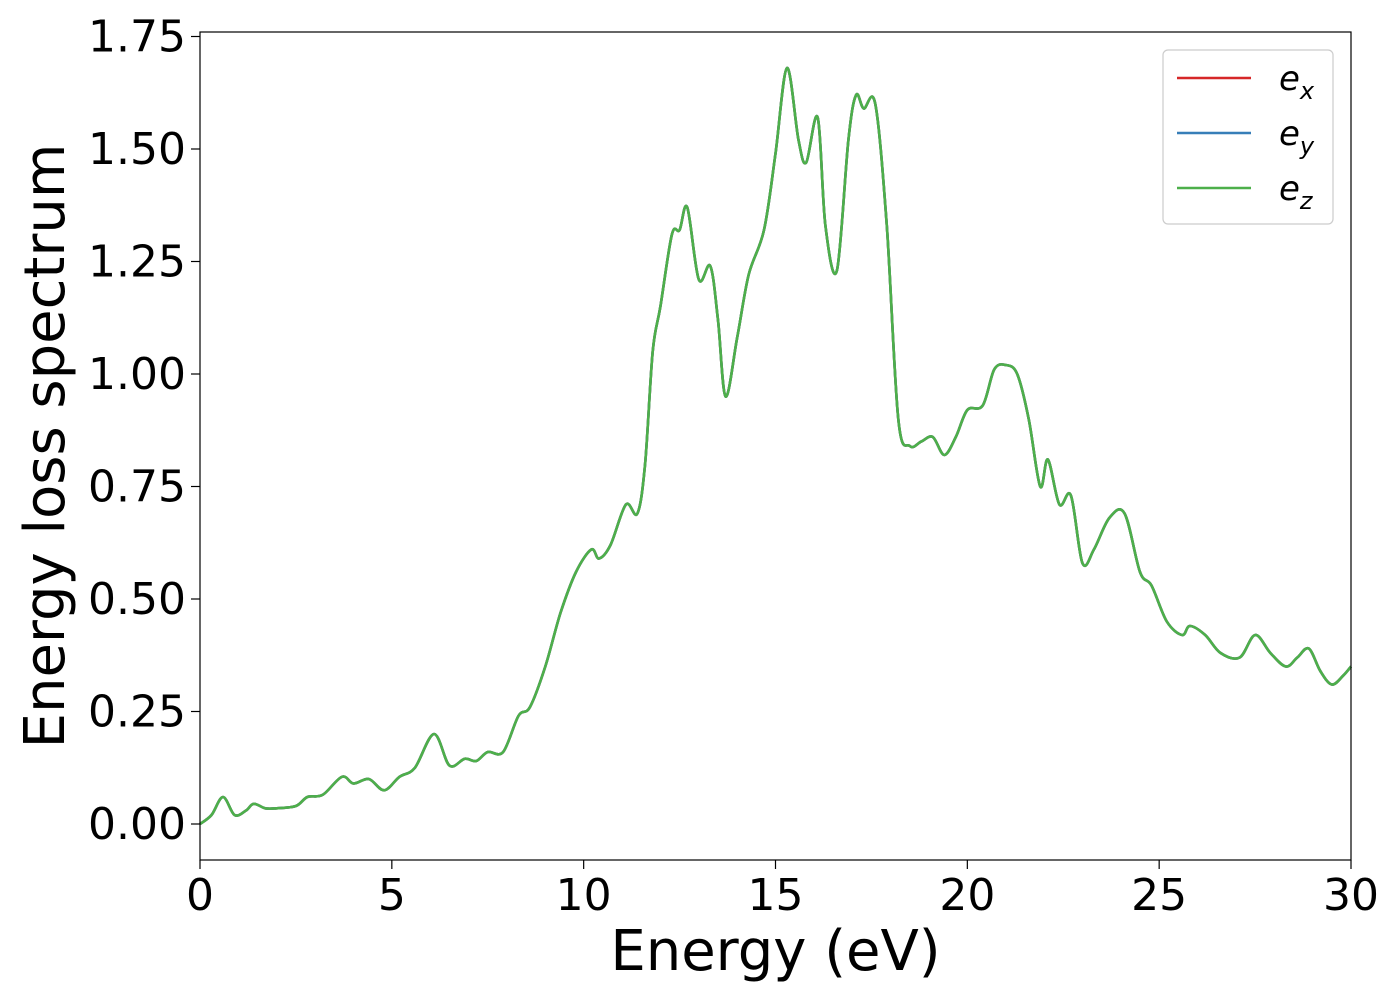 This screenshot has width=1400, height=1000. What do you see at coordinates (200, 895) in the screenshot?
I see `x-tick-label: 0` at bounding box center [200, 895].